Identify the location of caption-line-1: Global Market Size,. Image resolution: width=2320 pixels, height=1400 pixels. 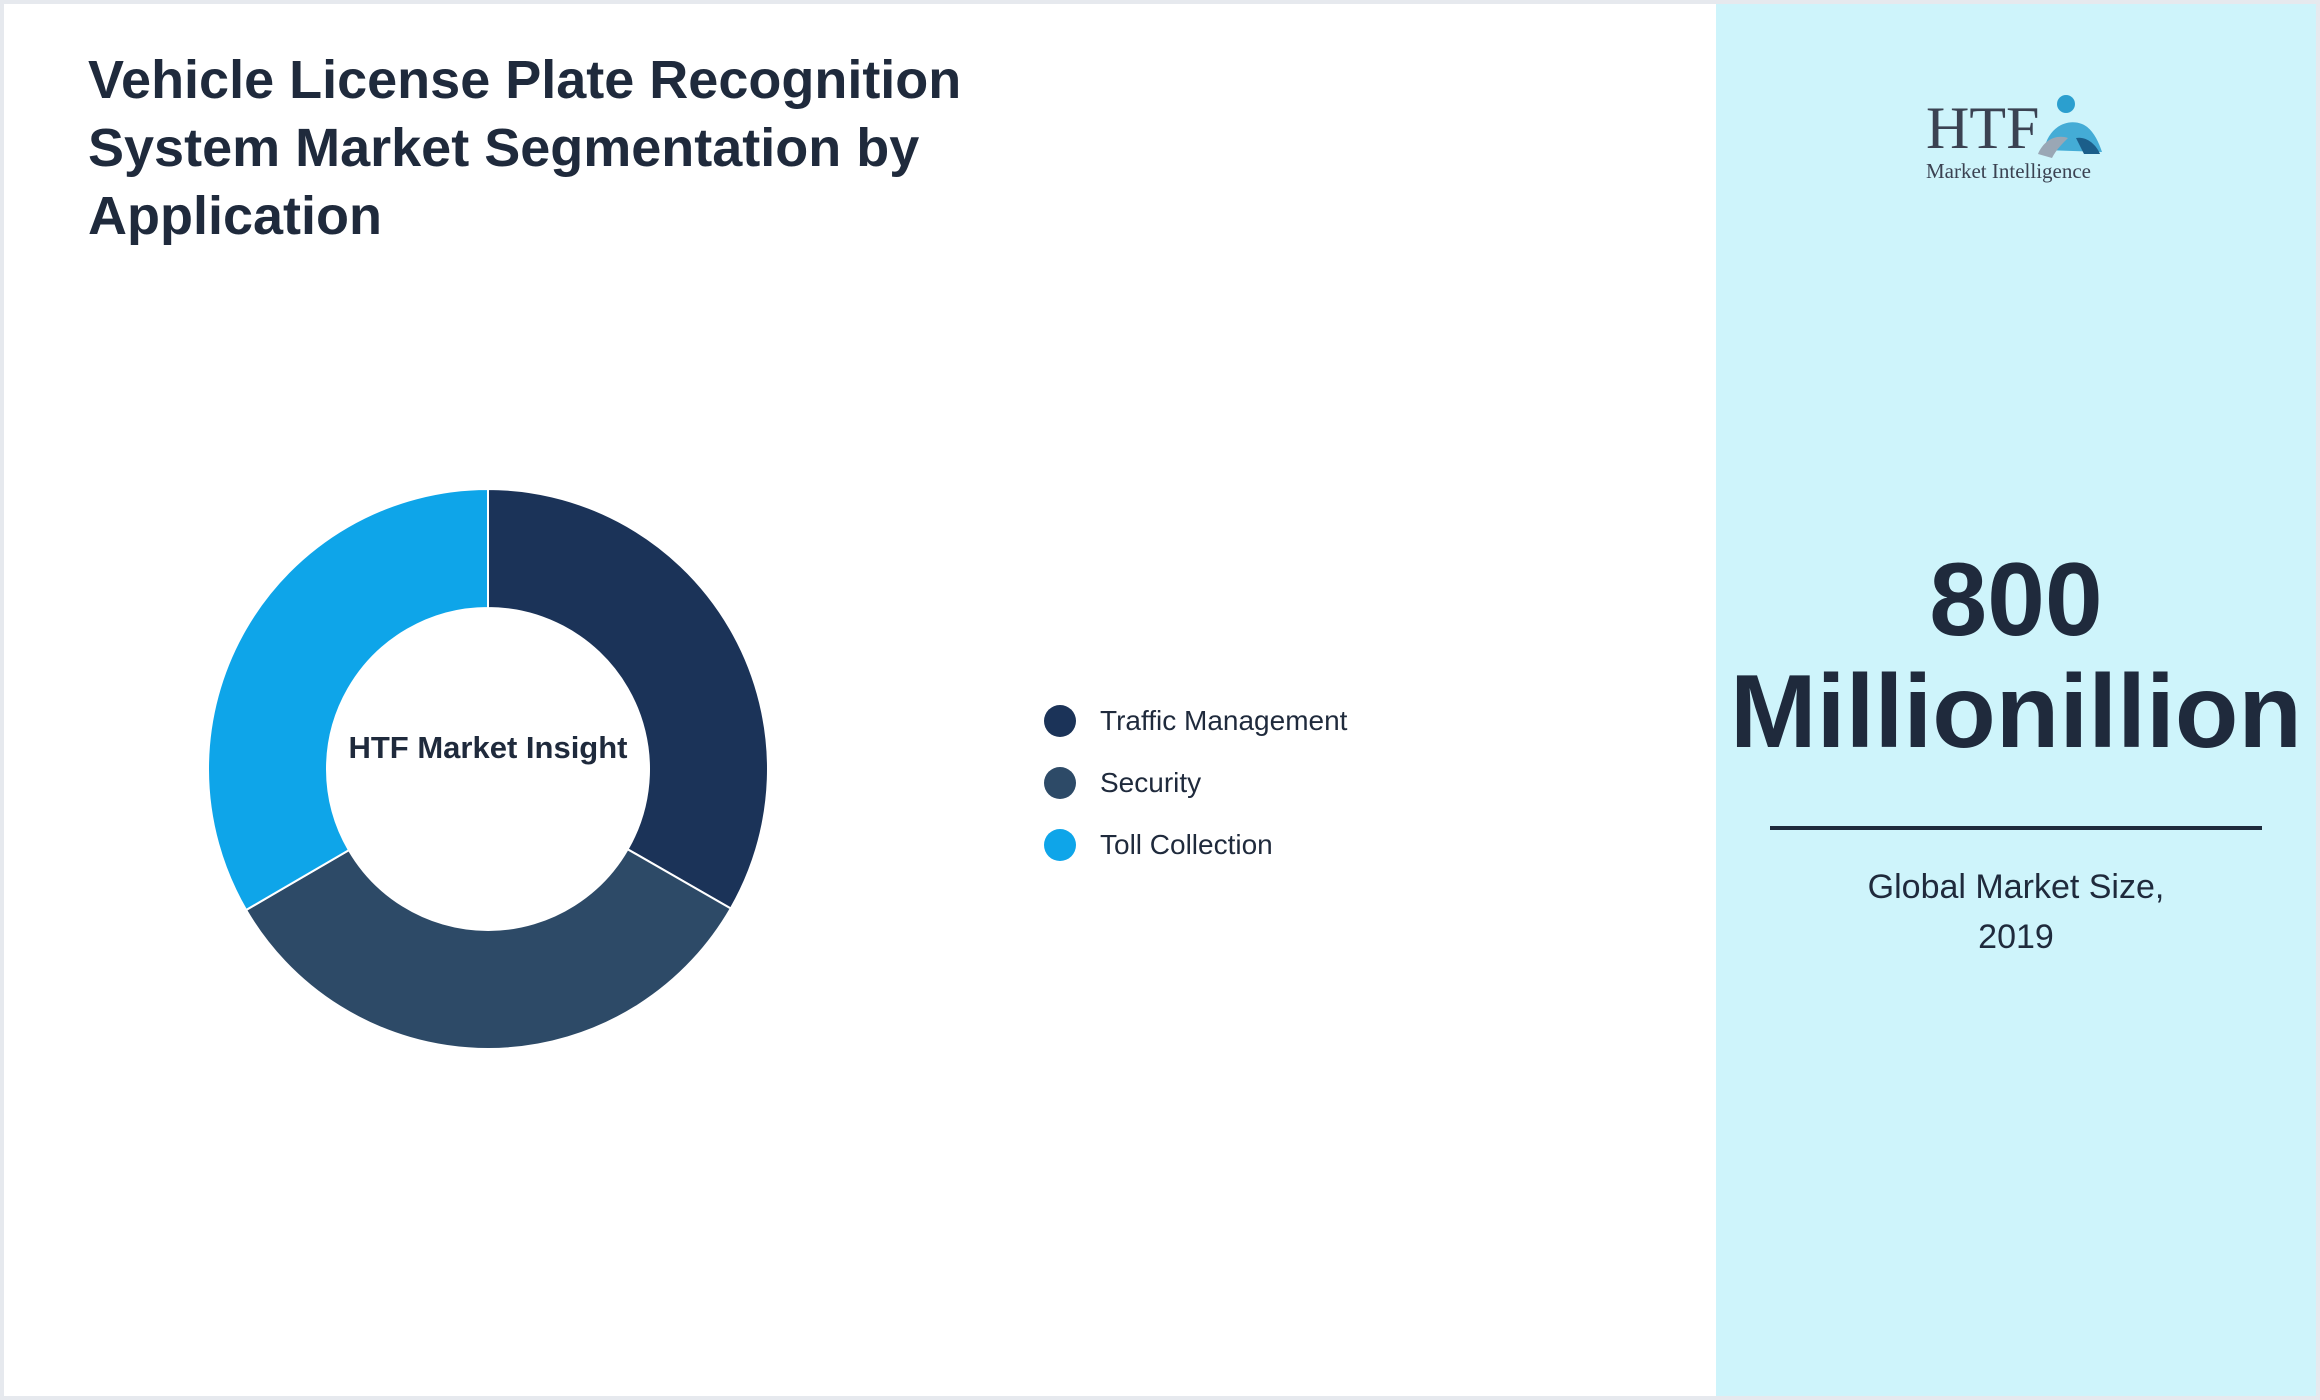
(2016, 887).